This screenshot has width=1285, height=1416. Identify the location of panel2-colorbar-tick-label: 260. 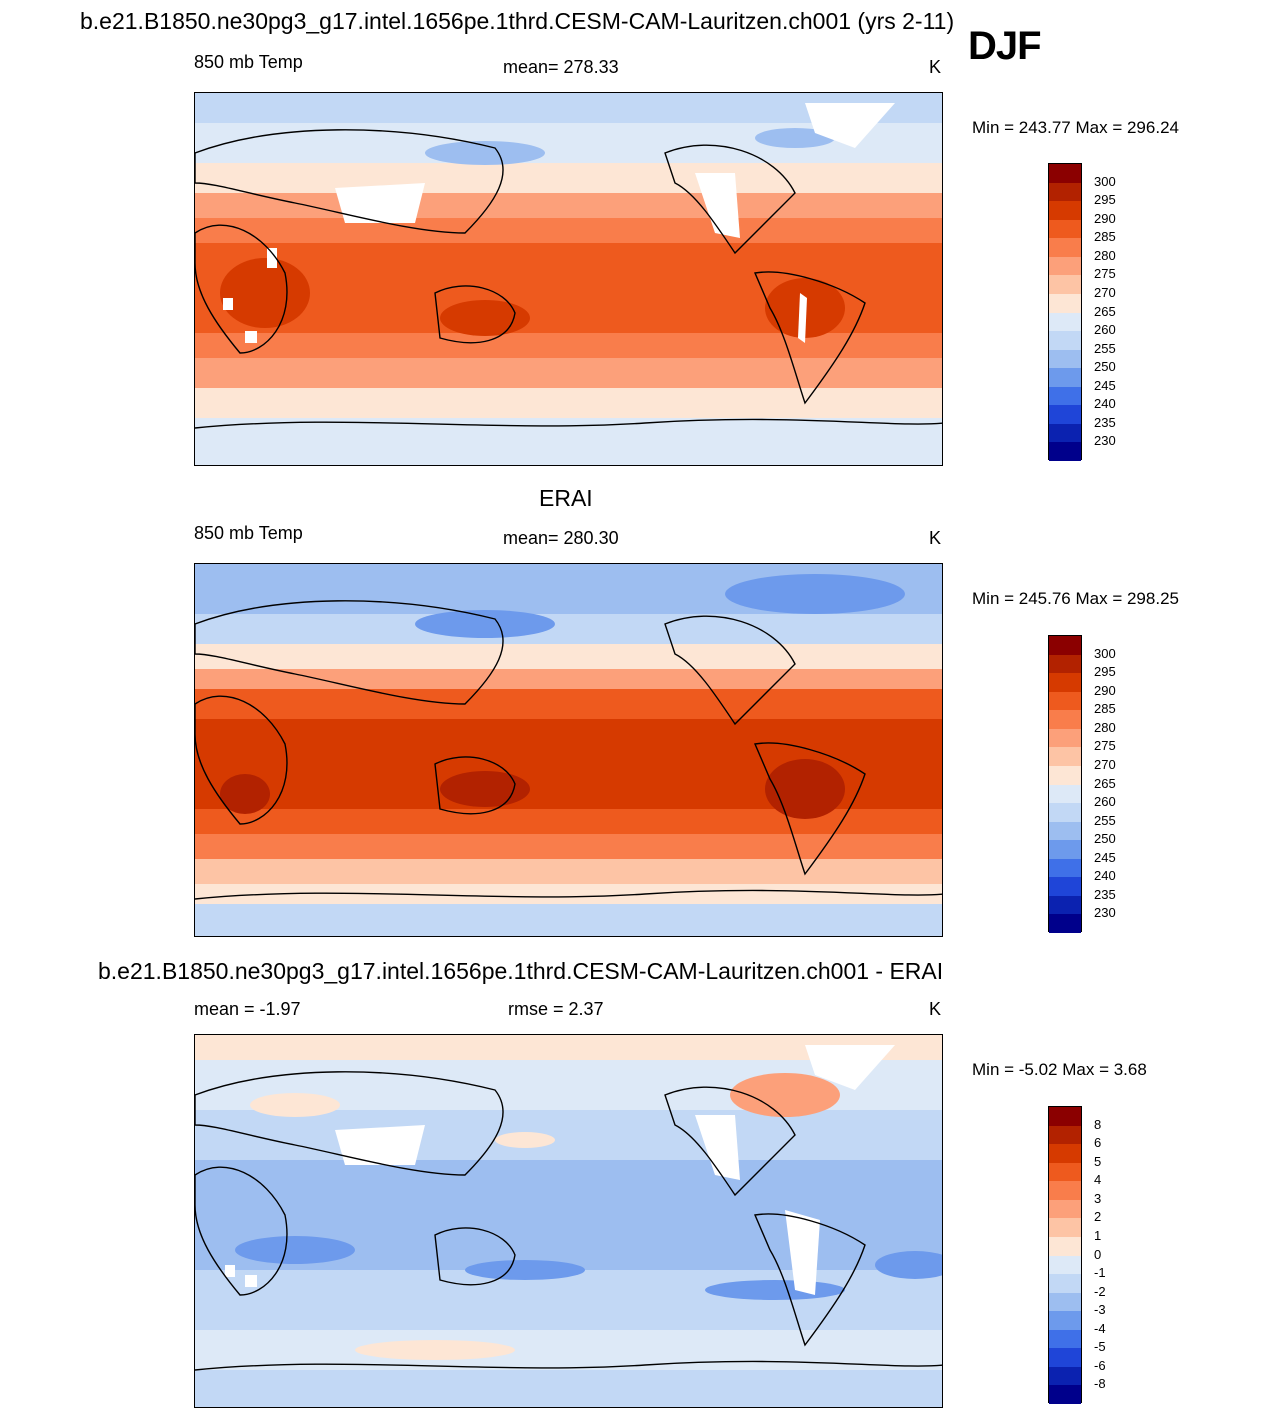
(1105, 802).